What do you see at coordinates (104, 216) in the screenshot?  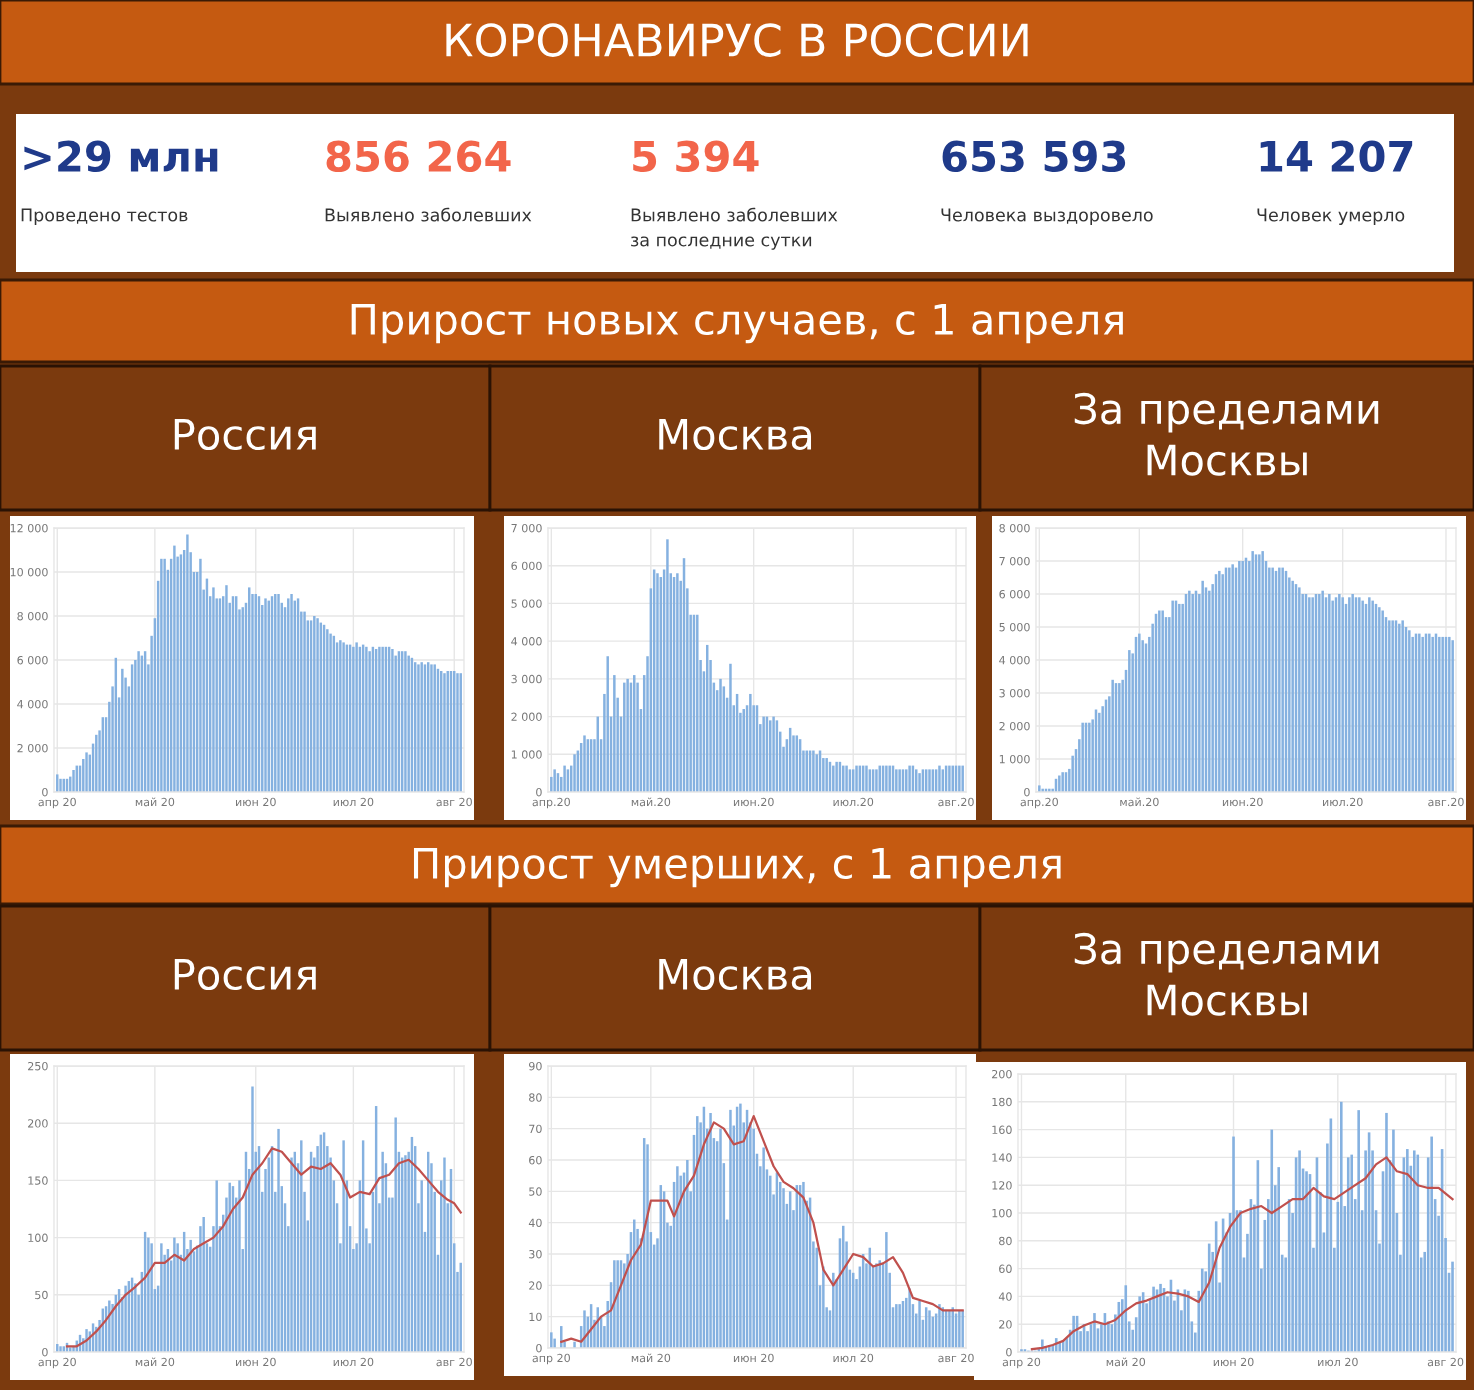 I see `text: Проведено тестов` at bounding box center [104, 216].